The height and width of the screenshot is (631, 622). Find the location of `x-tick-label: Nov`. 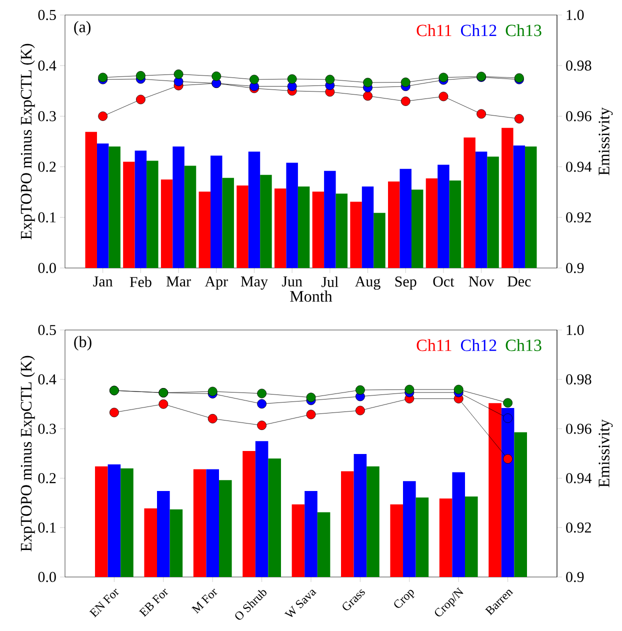

x-tick-label: Nov is located at coordinates (481, 281).